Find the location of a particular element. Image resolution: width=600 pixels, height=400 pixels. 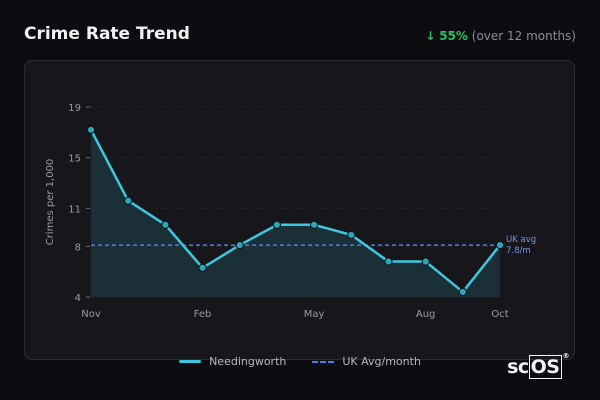

x-tick-label: Nov is located at coordinates (91, 314).